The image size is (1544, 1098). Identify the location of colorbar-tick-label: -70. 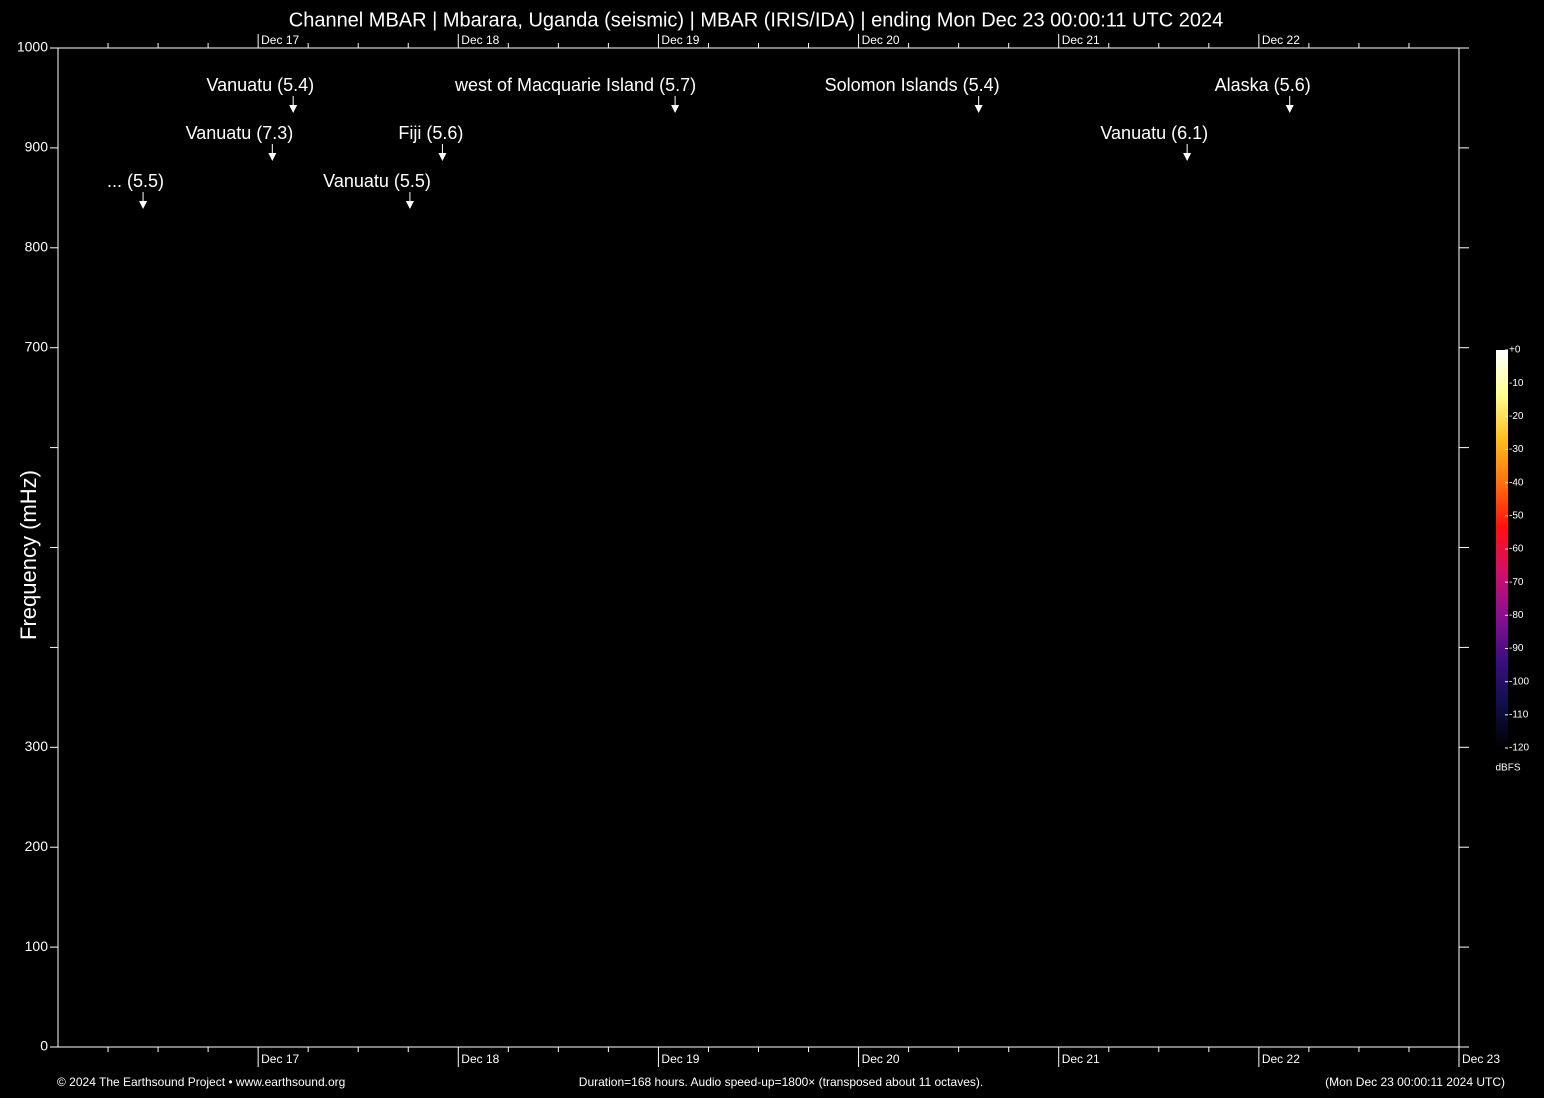
(1516, 582).